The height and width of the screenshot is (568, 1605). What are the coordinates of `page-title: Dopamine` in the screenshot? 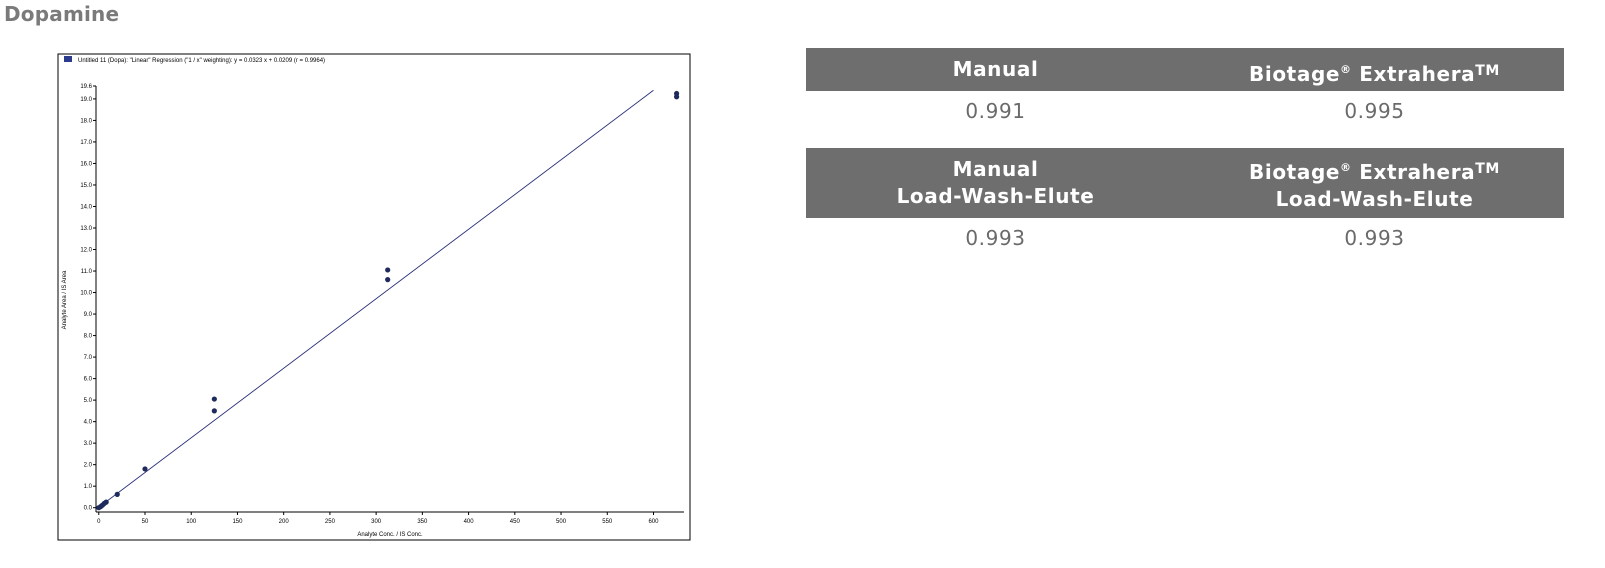 It's located at (62, 14).